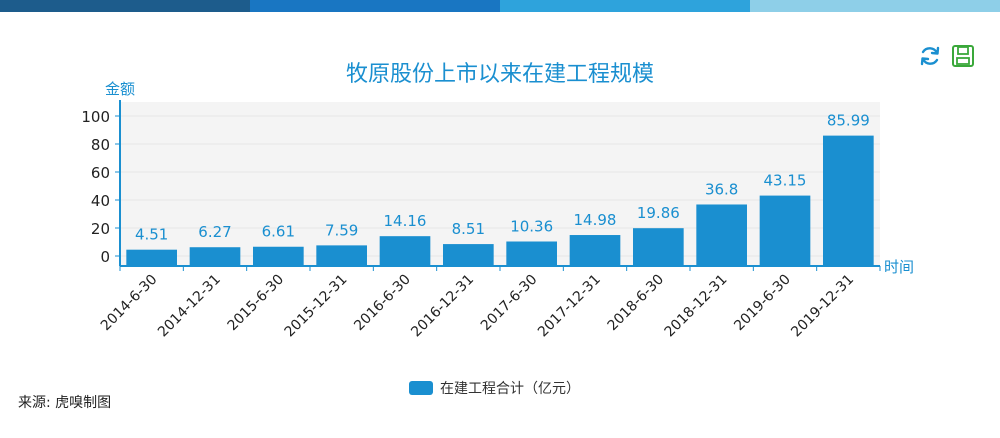  What do you see at coordinates (100, 187) in the screenshot?
I see `y-axis-ticks: 0 20 40 60 80 100` at bounding box center [100, 187].